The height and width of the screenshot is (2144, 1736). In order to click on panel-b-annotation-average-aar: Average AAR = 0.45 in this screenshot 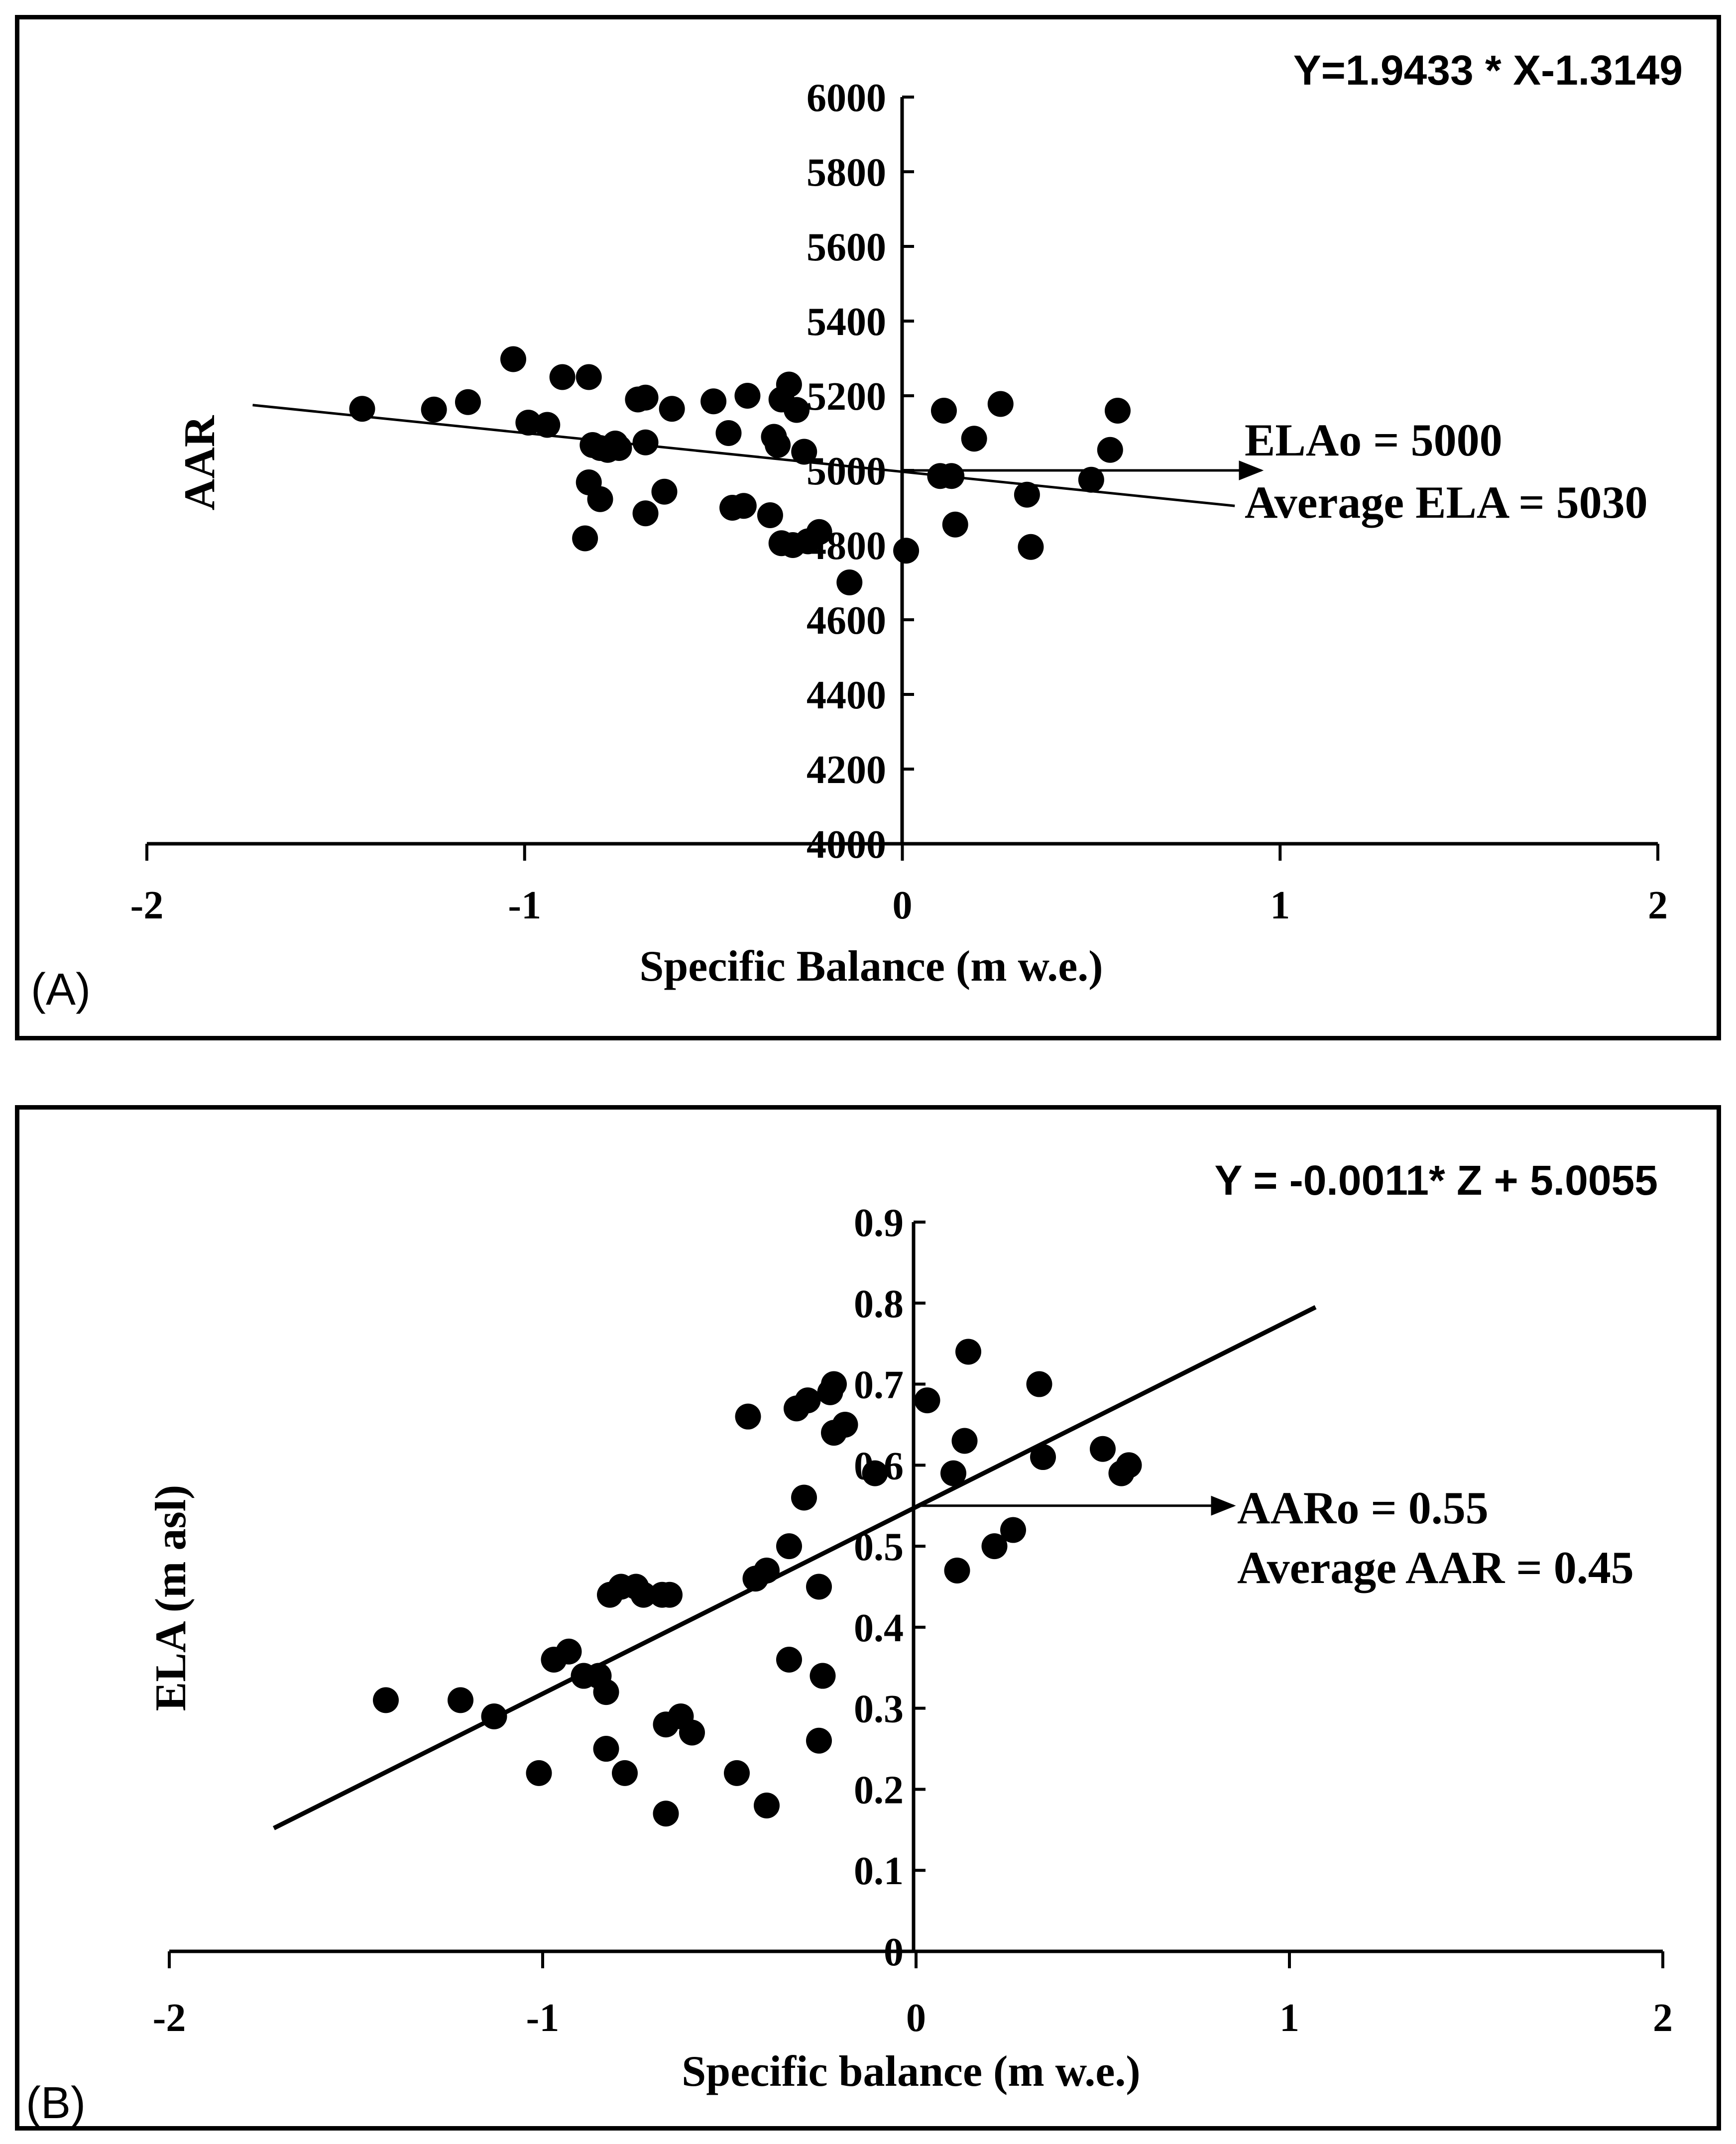, I will do `click(1436, 1567)`.